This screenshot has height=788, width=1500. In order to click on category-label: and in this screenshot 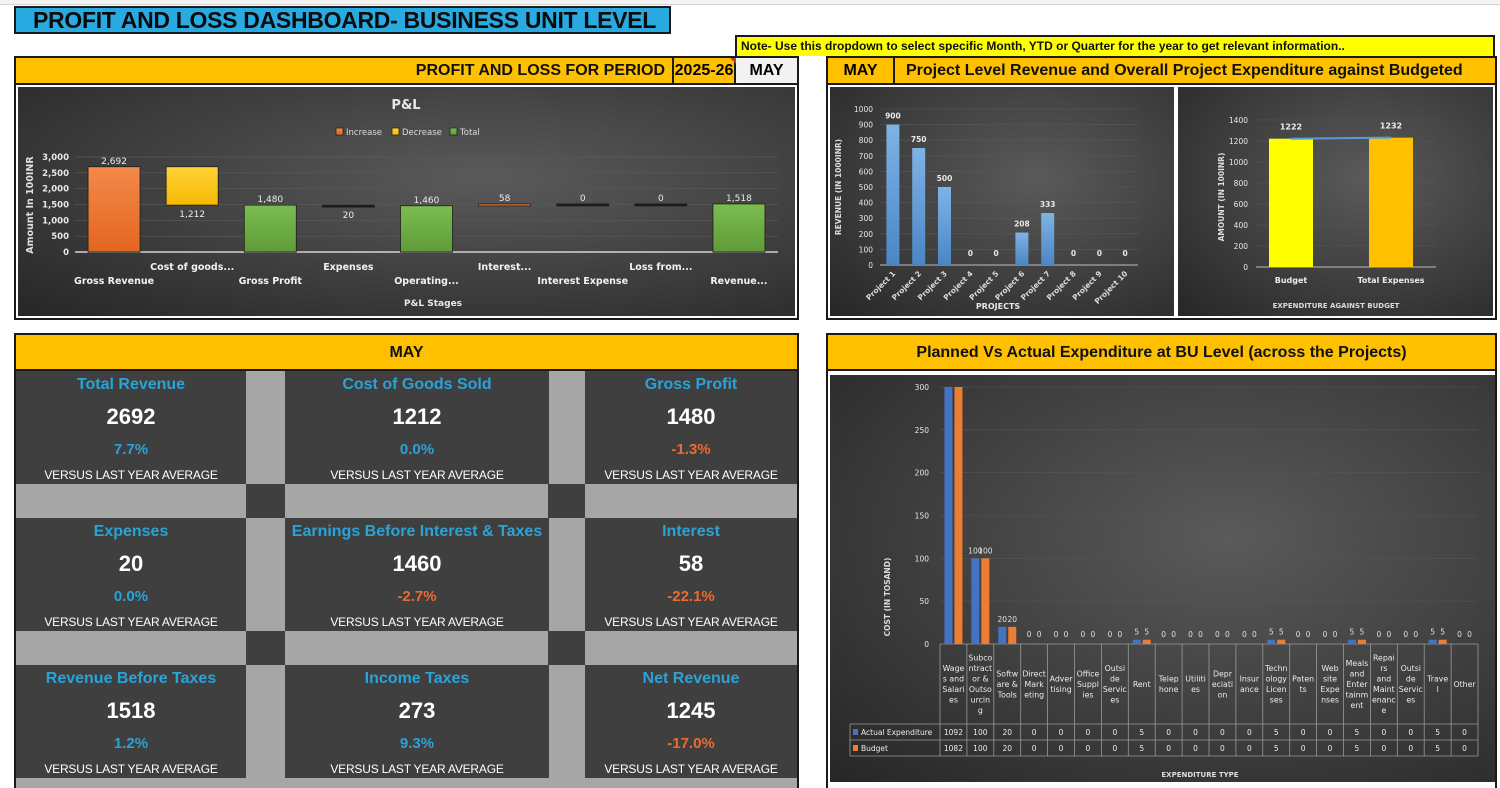, I will do `click(1384, 679)`.